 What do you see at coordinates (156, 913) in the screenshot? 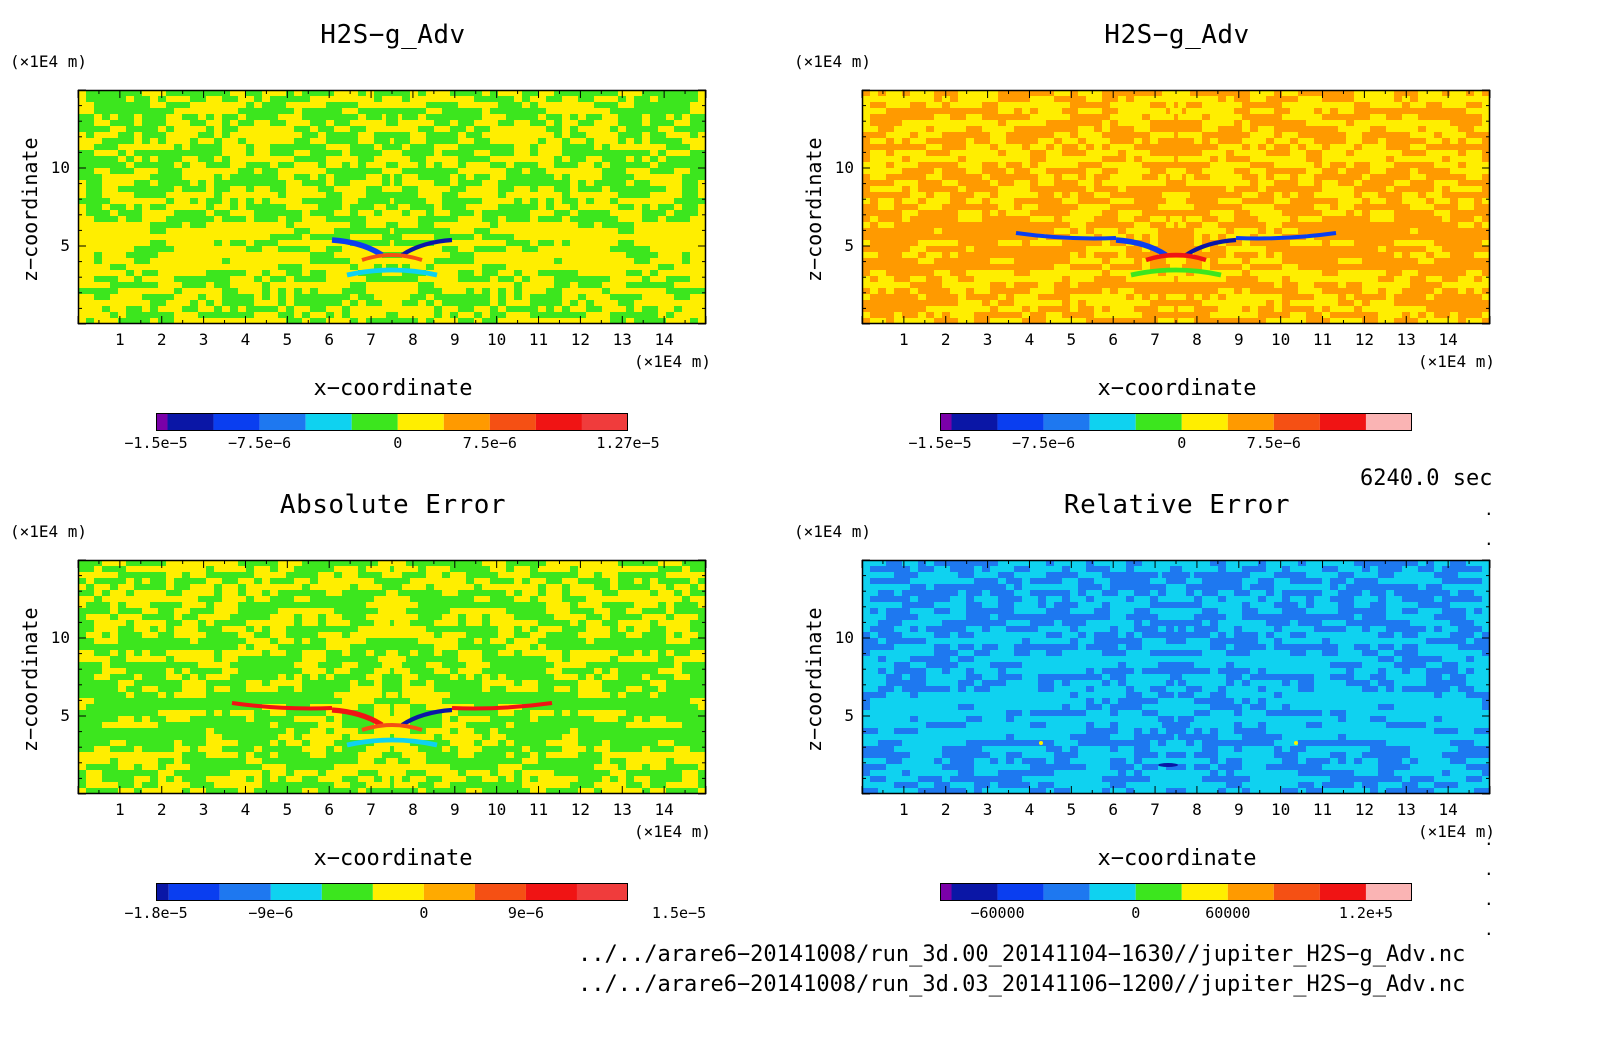
I see `colorbar-label: −1.8e−5` at bounding box center [156, 913].